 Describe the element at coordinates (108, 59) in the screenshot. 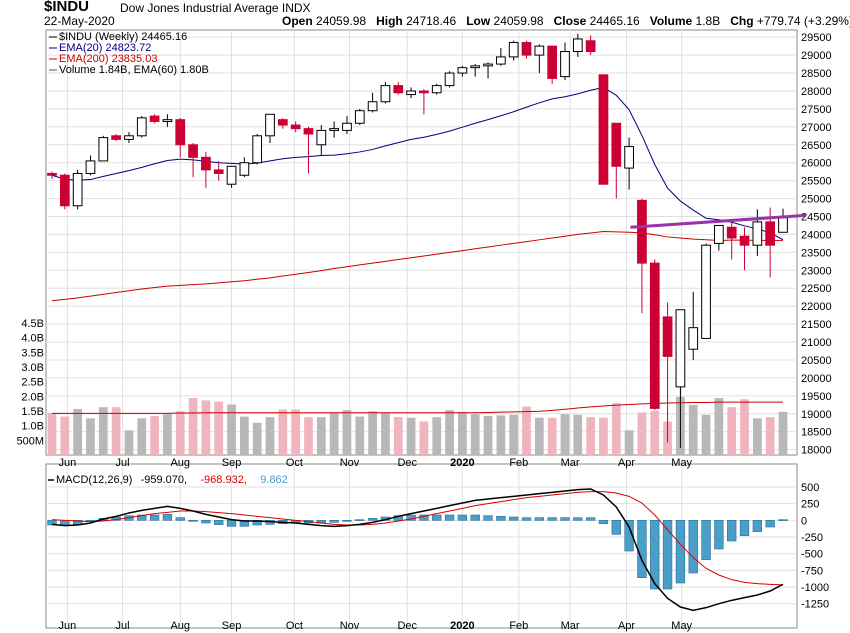

I see `price-legend-entry: EMA(200) 23835.03` at that location.